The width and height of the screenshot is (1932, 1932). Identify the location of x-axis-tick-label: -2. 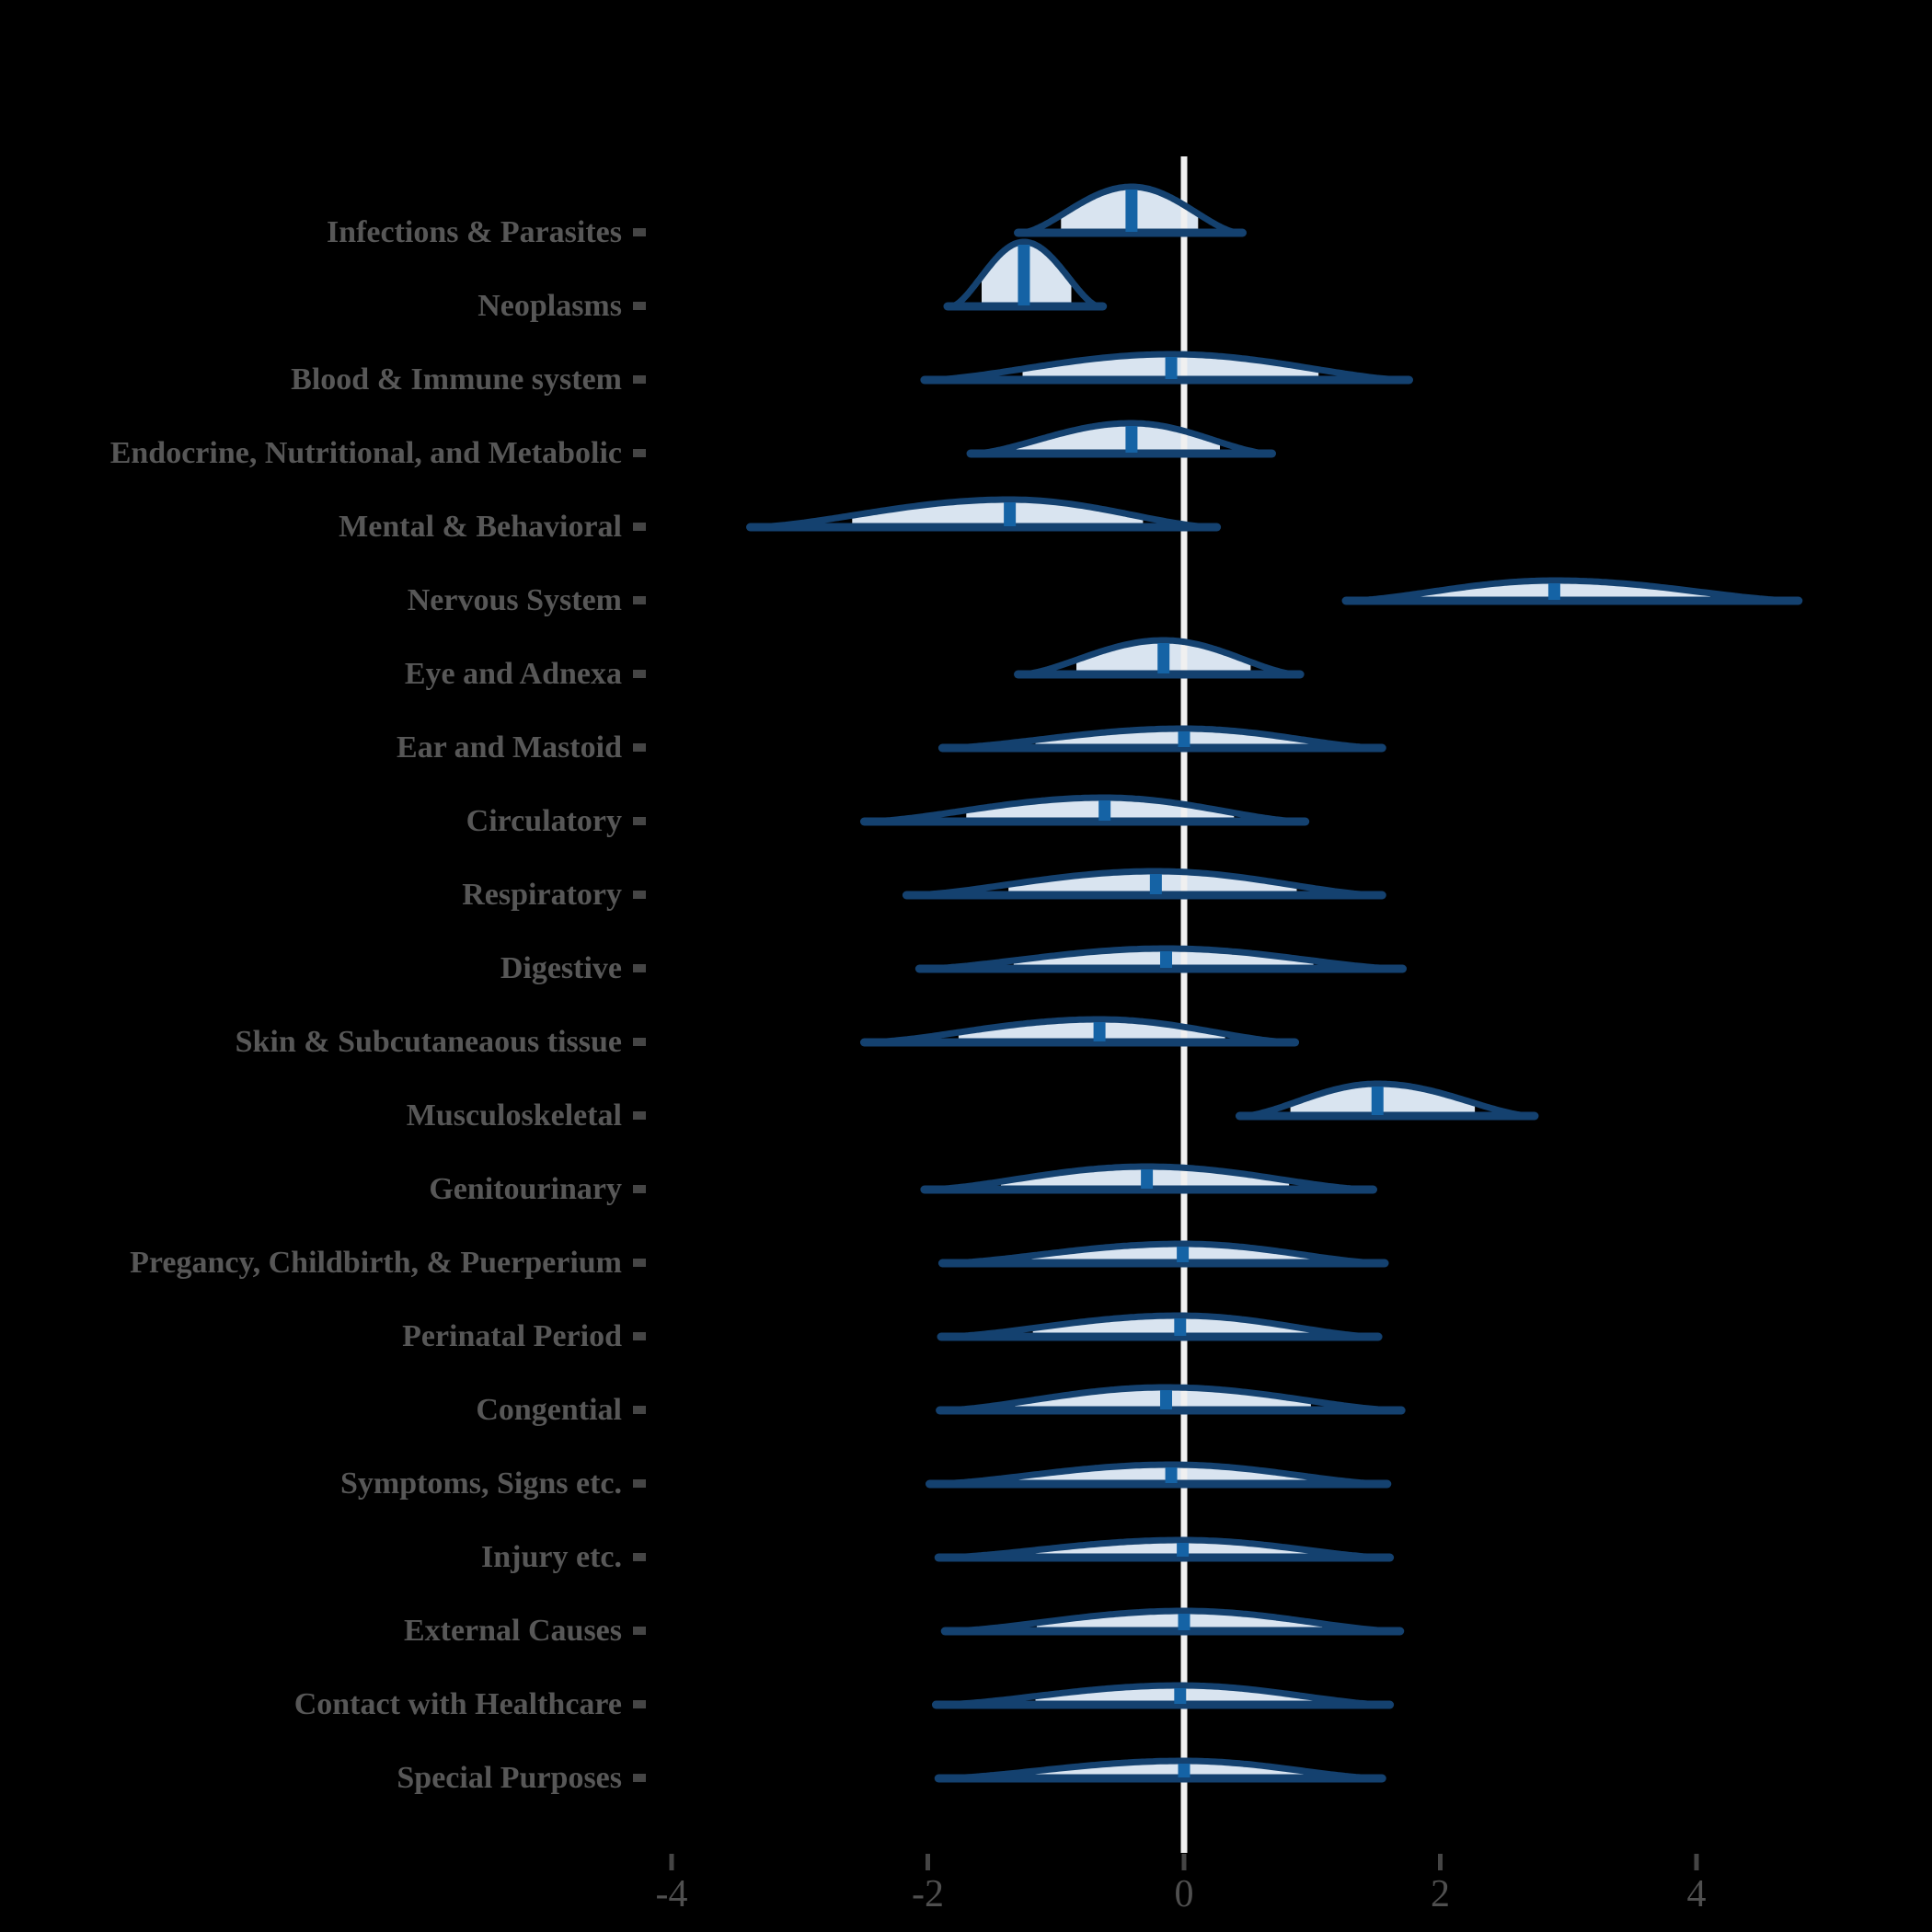
(928, 1894).